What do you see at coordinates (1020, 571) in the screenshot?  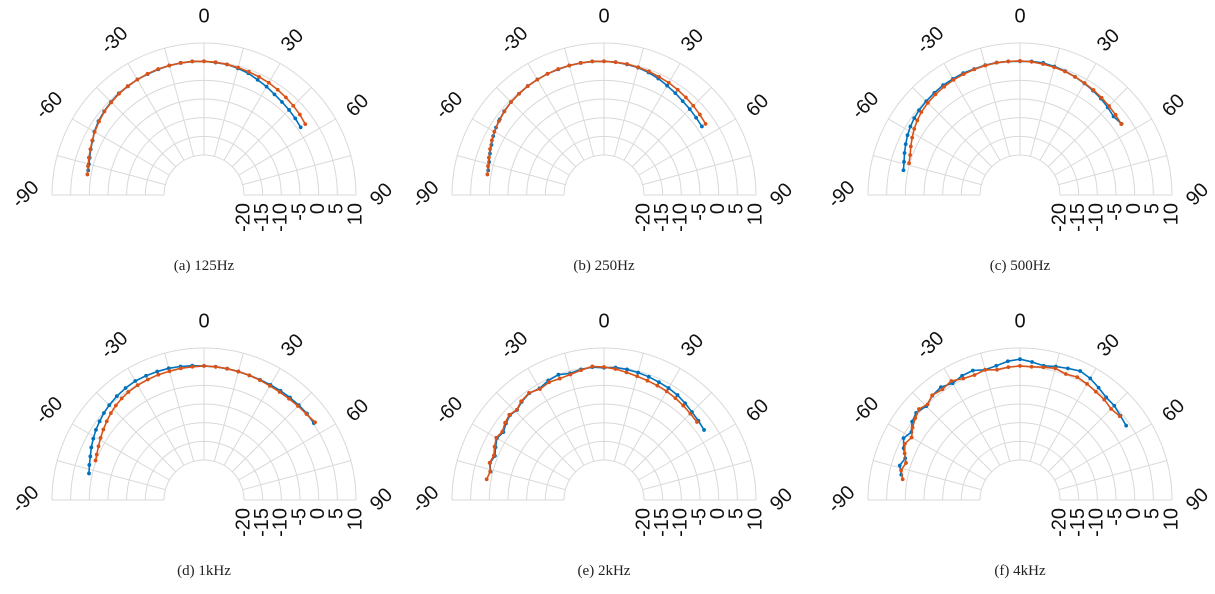 I see `subfigure-caption: (f) 4kHz` at bounding box center [1020, 571].